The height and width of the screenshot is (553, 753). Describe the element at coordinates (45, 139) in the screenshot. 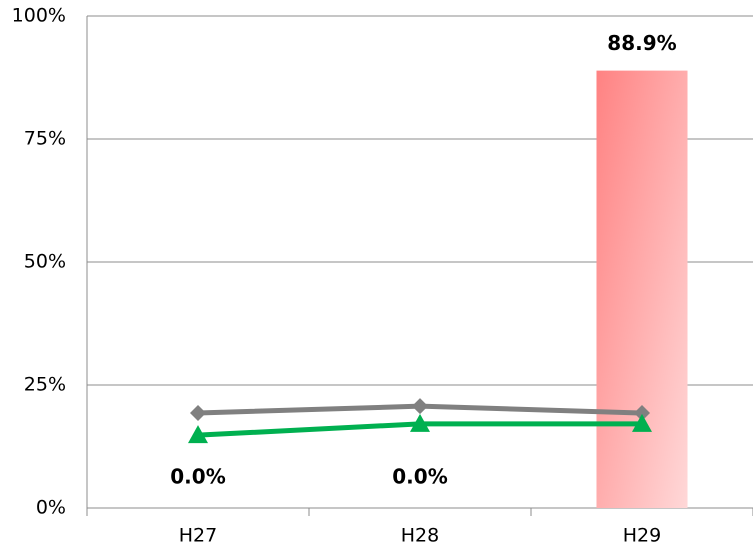

I see `y-tick-label: 75%` at that location.